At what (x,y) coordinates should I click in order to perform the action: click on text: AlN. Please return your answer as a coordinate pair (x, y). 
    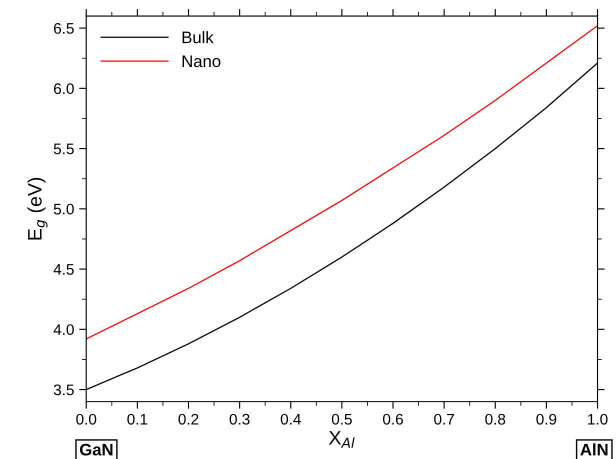
    Looking at the image, I should click on (594, 449).